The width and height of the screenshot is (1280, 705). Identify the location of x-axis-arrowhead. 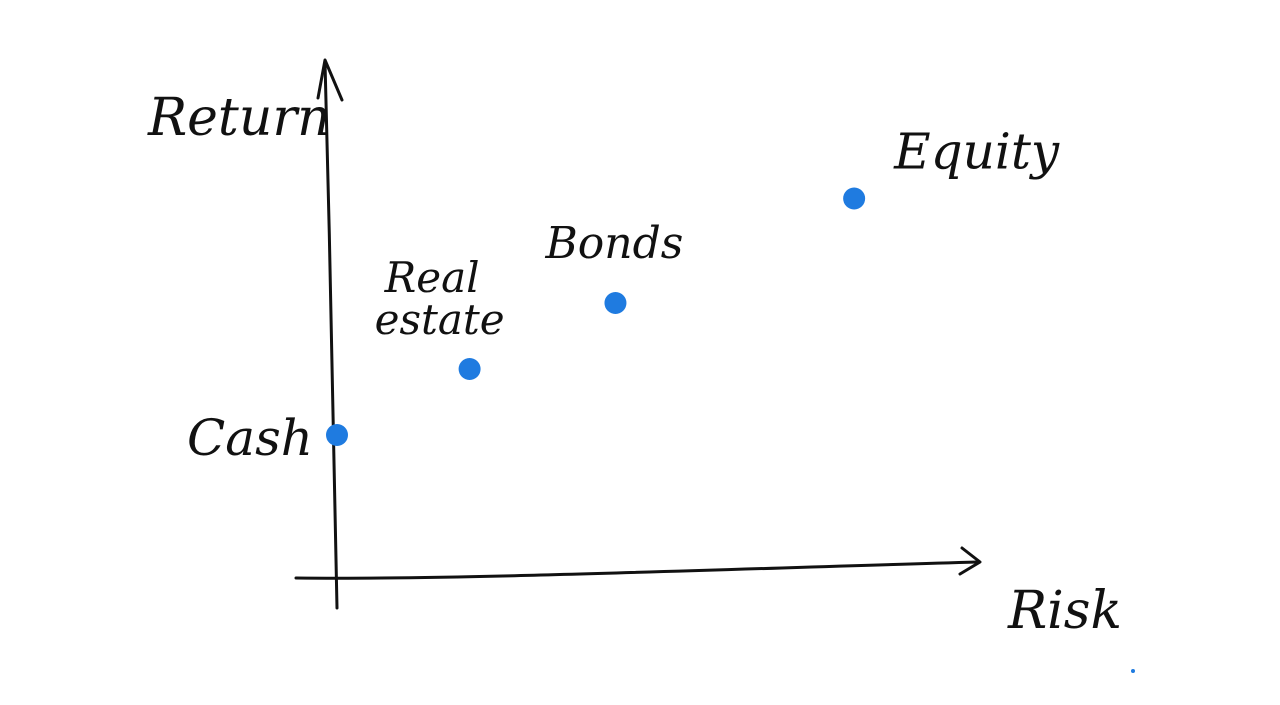
(970, 561).